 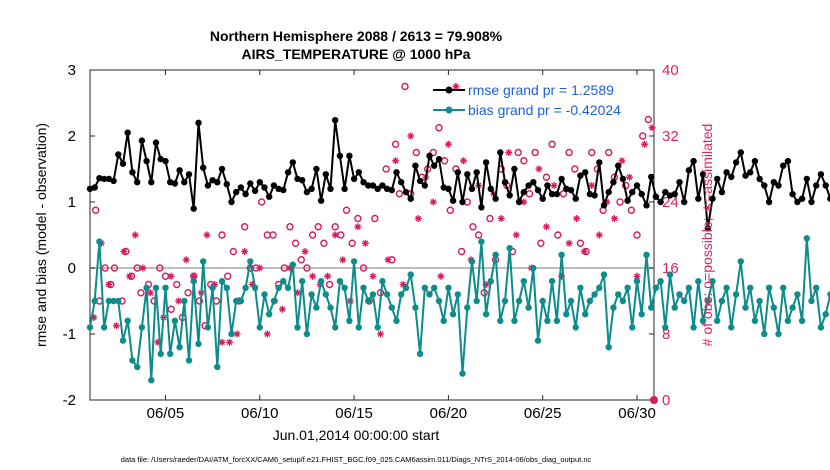 I want to click on y-axis-right-label: # of obs: o=possible; ∗=assimilated, so click(x=707, y=235).